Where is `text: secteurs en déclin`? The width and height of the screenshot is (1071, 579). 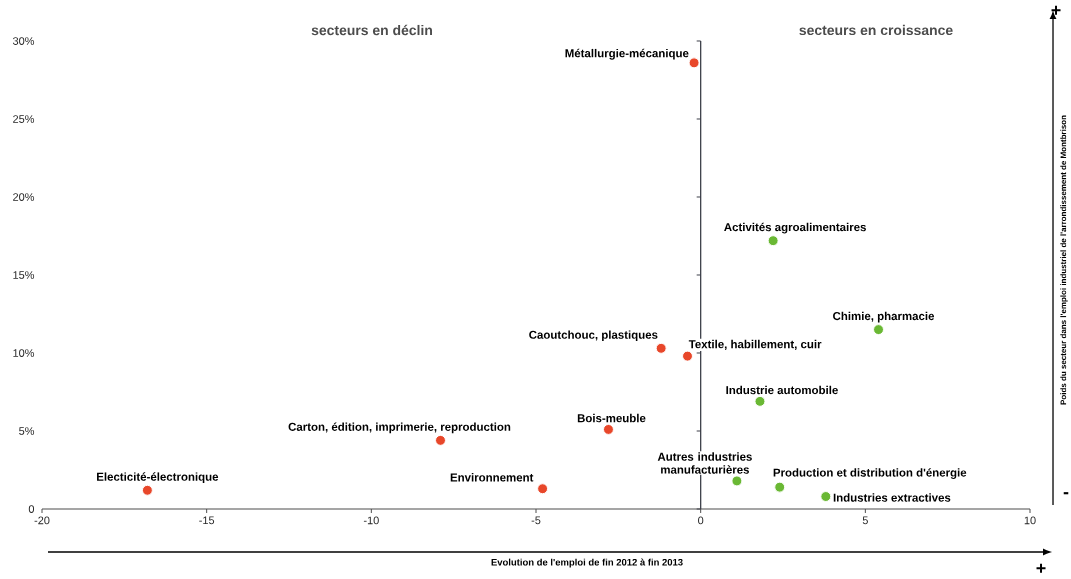
text: secteurs en déclin is located at coordinates (371, 30).